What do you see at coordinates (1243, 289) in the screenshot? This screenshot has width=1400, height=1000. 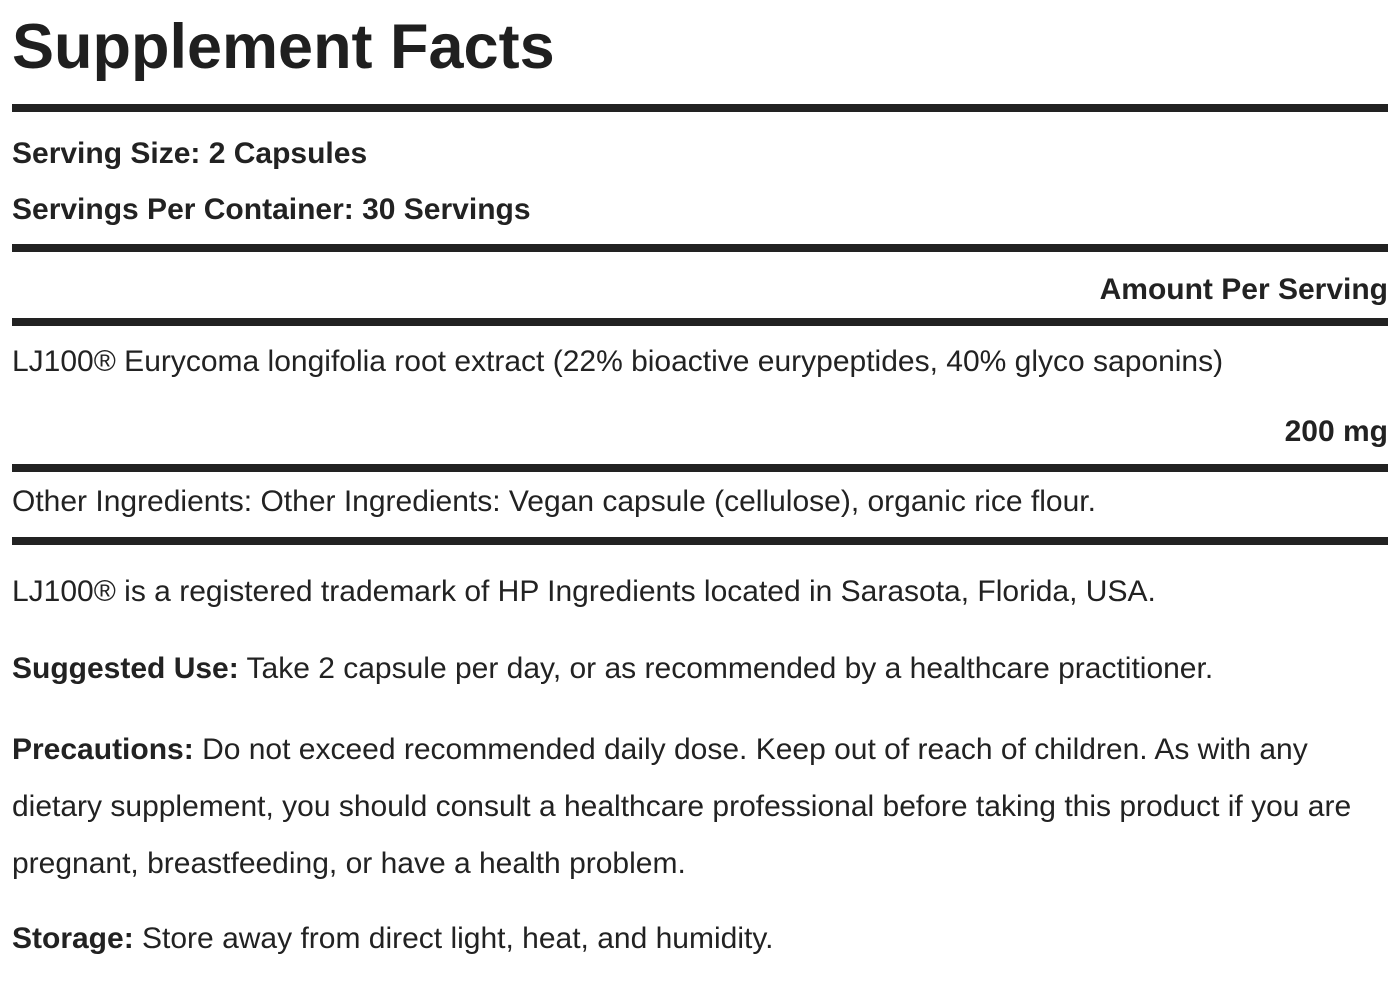 I see `amount-per-serving-header: Amount Per Serving` at bounding box center [1243, 289].